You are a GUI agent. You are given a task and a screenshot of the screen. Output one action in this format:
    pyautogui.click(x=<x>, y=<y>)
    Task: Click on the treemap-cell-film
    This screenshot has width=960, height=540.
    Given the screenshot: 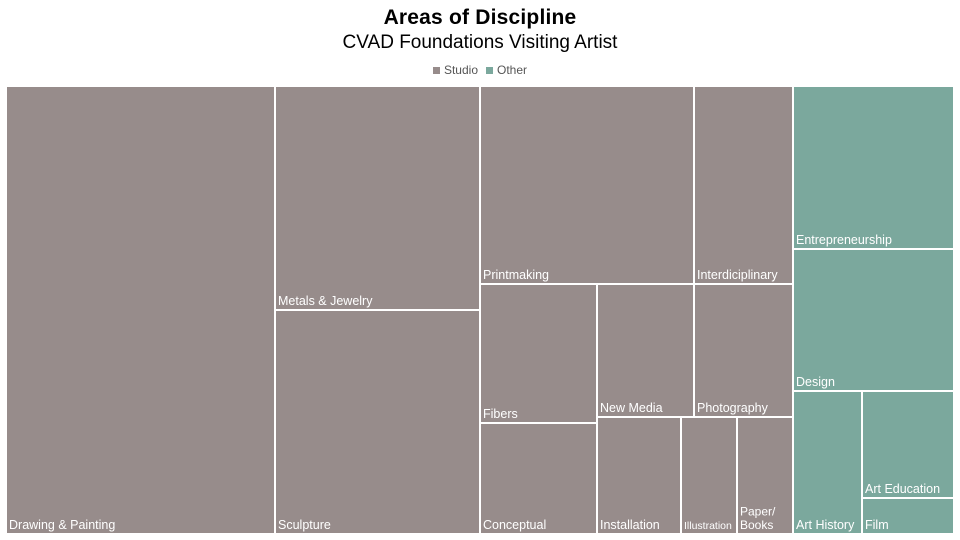 What is the action you would take?
    pyautogui.click(x=908, y=516)
    